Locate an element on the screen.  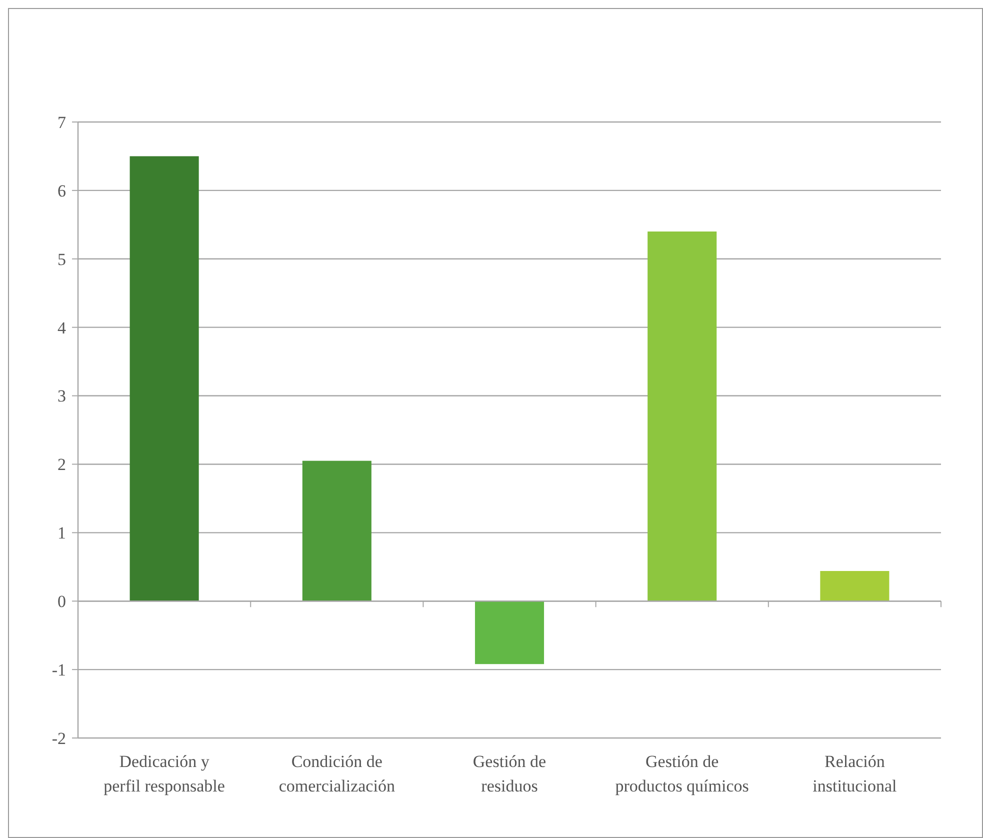
x-tick-label: Gestión de residuos is located at coordinates (509, 774).